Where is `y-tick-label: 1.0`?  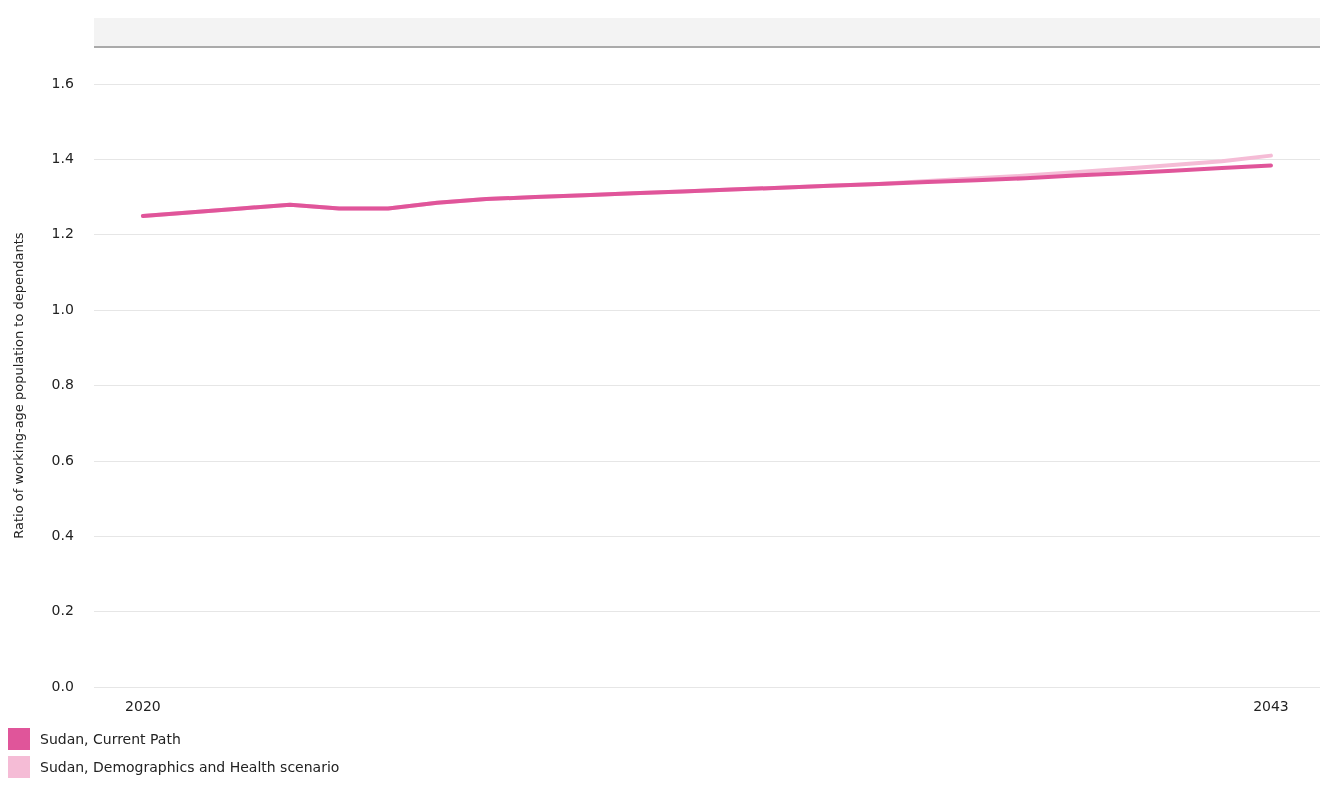 y-tick-label: 1.0 is located at coordinates (62, 308).